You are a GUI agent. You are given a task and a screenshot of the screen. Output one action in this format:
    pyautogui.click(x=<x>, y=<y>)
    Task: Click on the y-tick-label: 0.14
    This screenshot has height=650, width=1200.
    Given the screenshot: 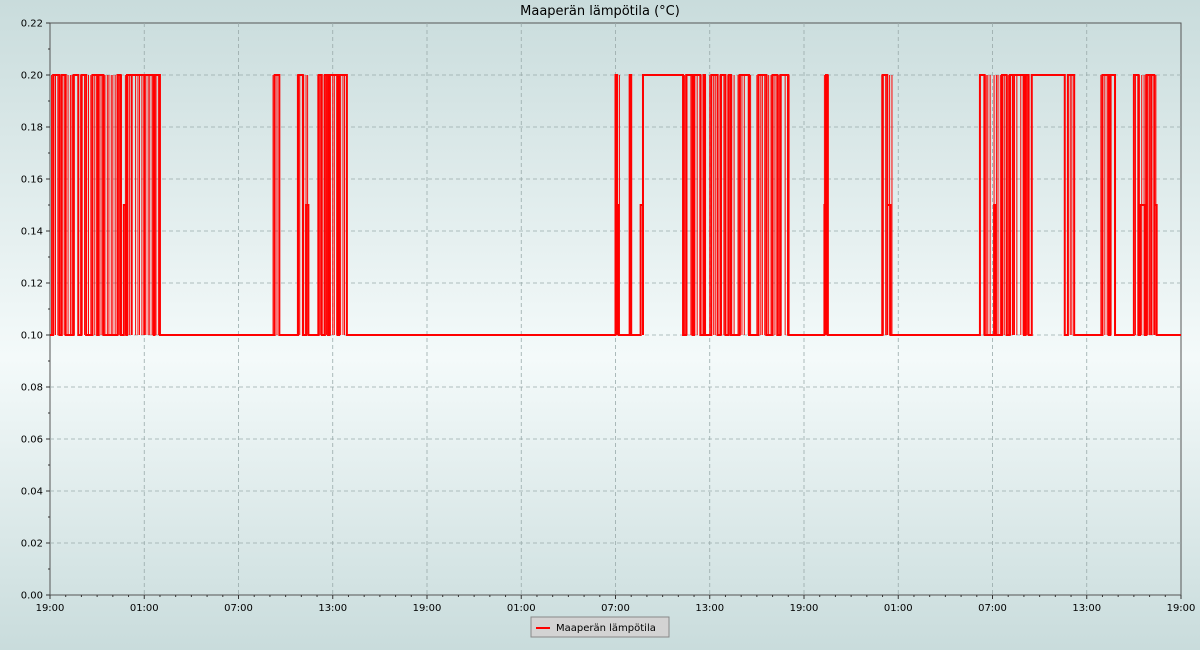 What is the action you would take?
    pyautogui.click(x=32, y=232)
    